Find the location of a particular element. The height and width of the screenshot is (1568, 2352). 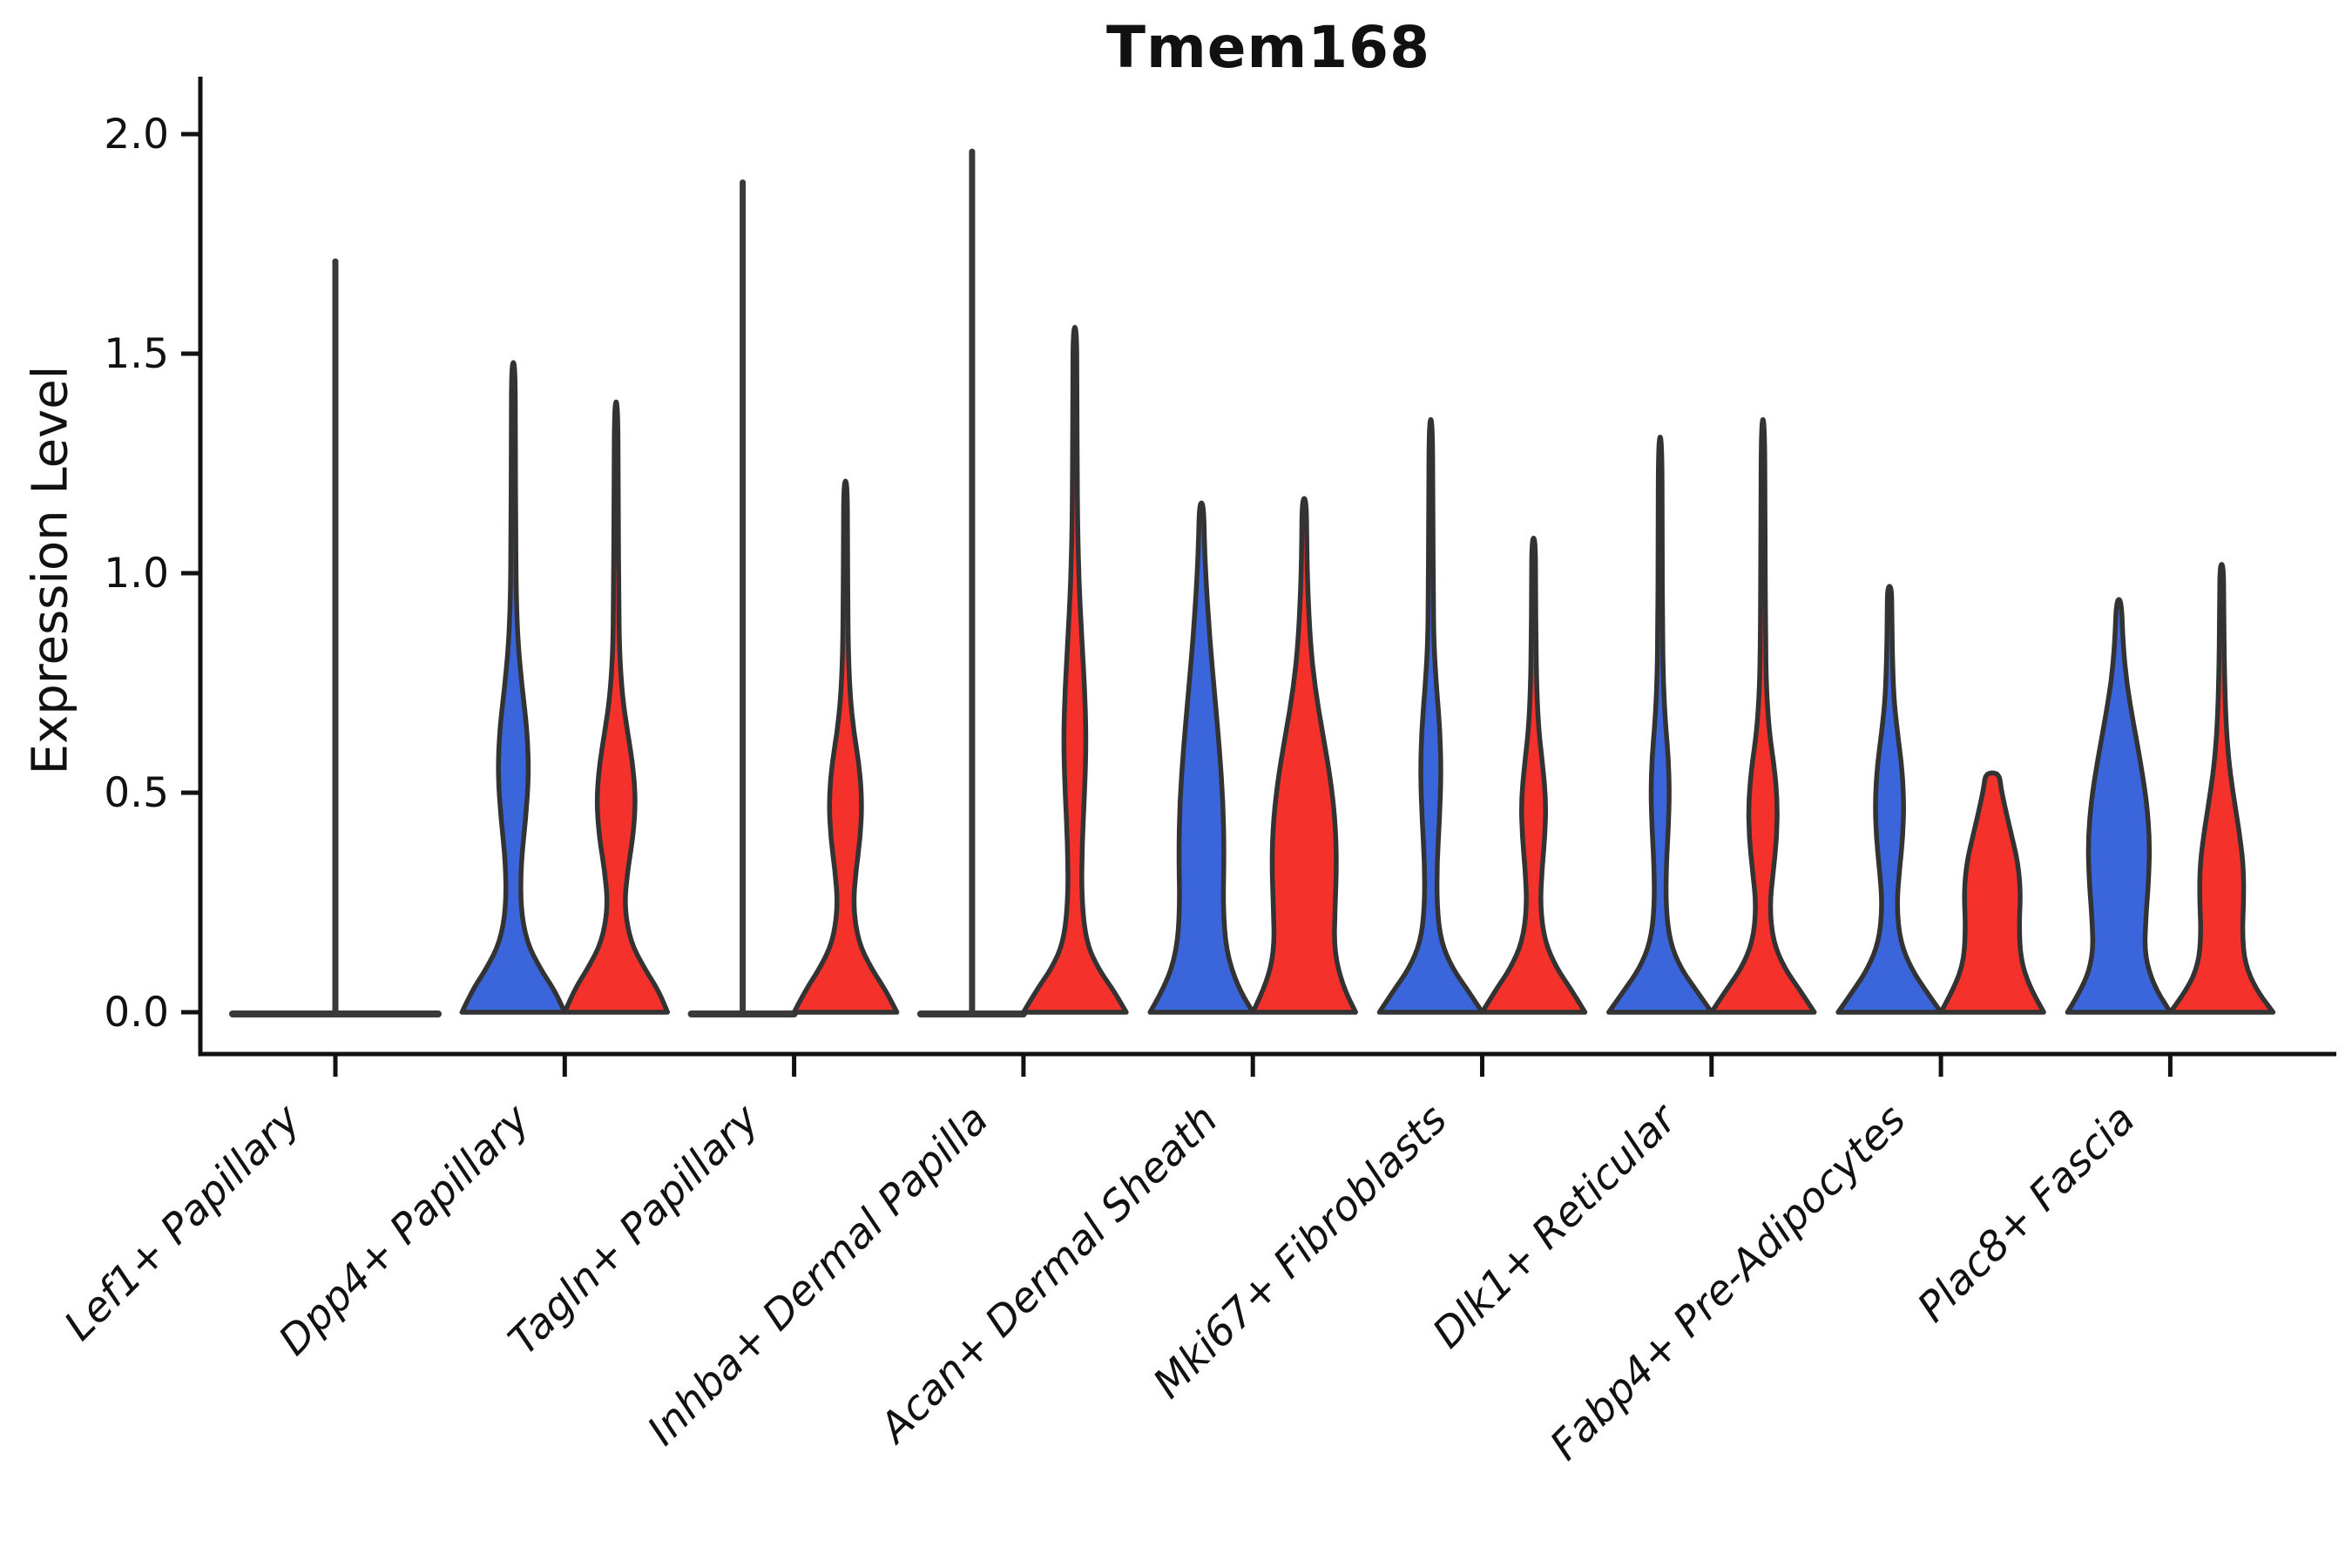

y-tick-label: 2.0 is located at coordinates (136, 135).